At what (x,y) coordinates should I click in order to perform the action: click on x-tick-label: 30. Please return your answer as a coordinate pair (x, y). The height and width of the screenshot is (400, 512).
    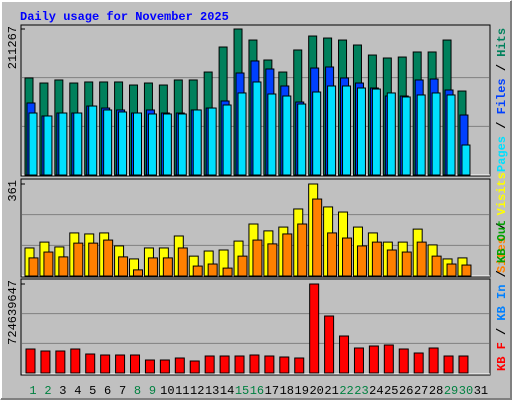
    Looking at the image, I should click on (466, 391).